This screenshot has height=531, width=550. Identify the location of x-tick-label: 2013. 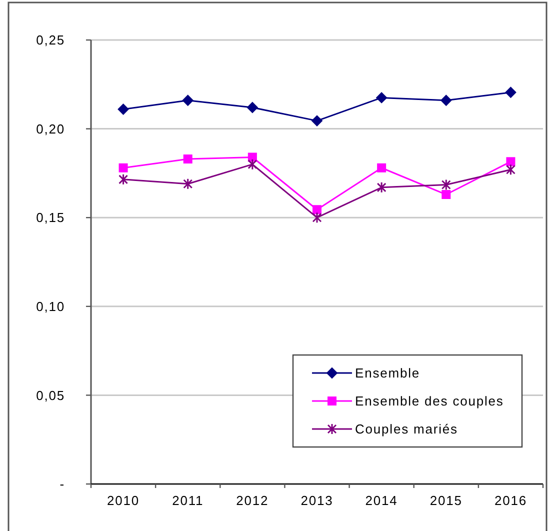
(317, 500).